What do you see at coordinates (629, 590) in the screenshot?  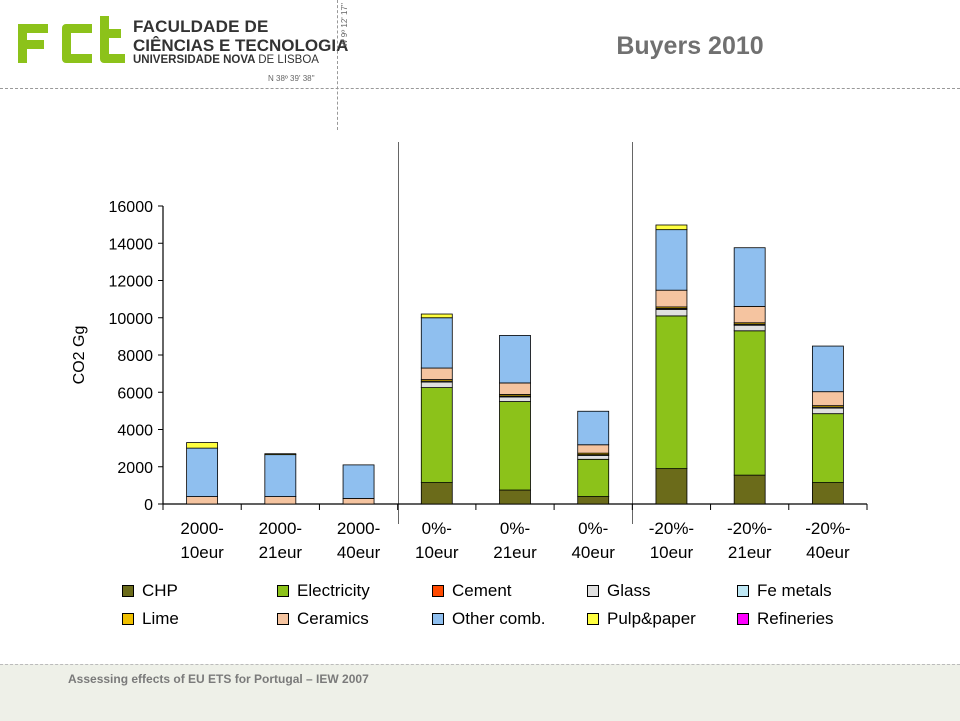 I see `legend-label: Glass` at bounding box center [629, 590].